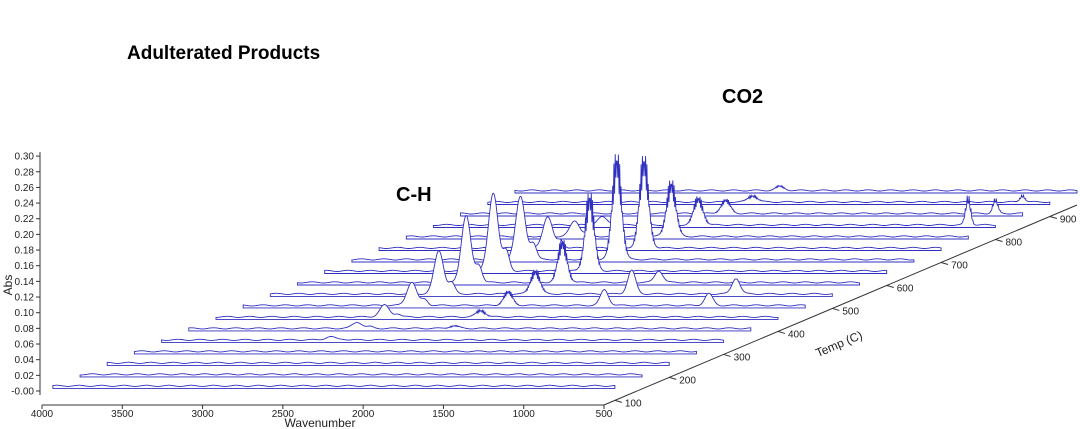 This screenshot has width=1080, height=429. I want to click on wavenumber-tick-label: 3000, so click(202, 414).